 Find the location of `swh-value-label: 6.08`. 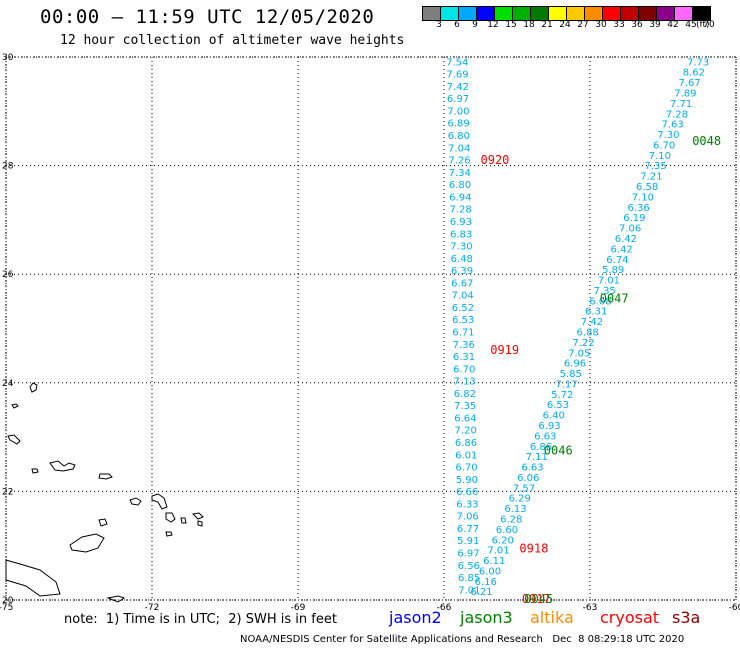

swh-value-label: 6.08 is located at coordinates (600, 301).